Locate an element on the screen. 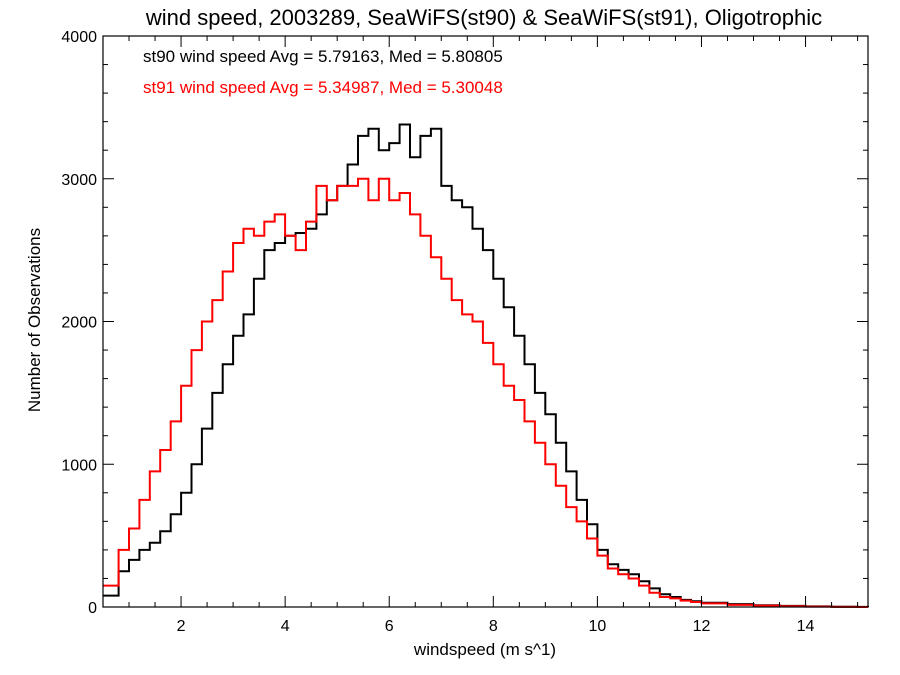  x-axis-label: windspeed (m s^1) is located at coordinates (484, 649).